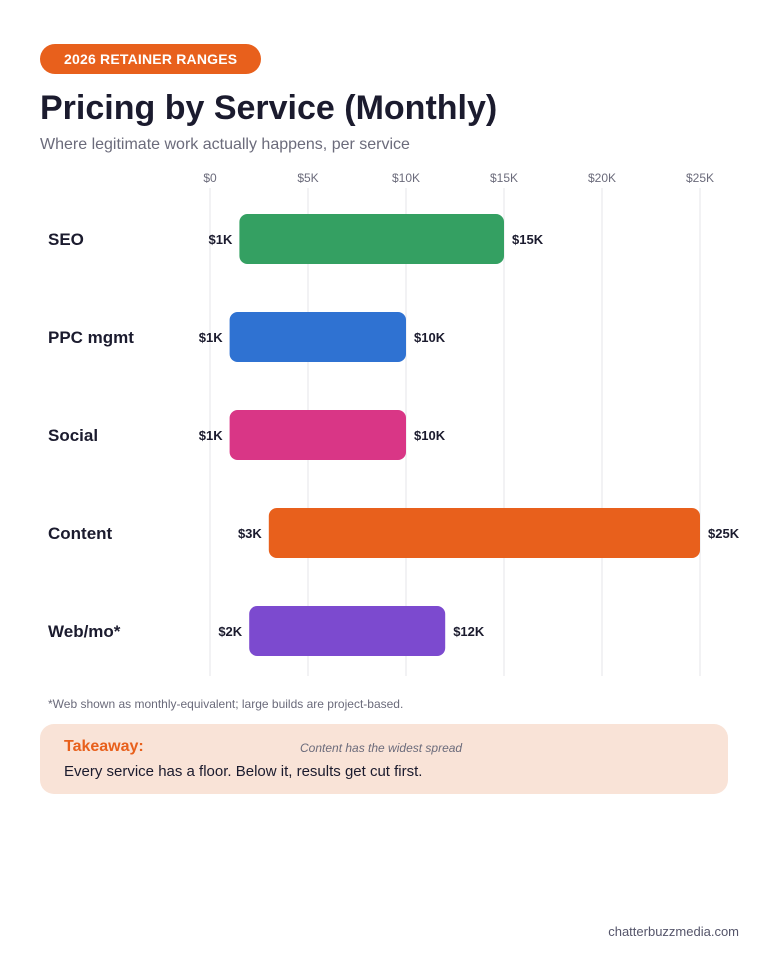  What do you see at coordinates (230, 631) in the screenshot?
I see `min-value-label: $2K` at bounding box center [230, 631].